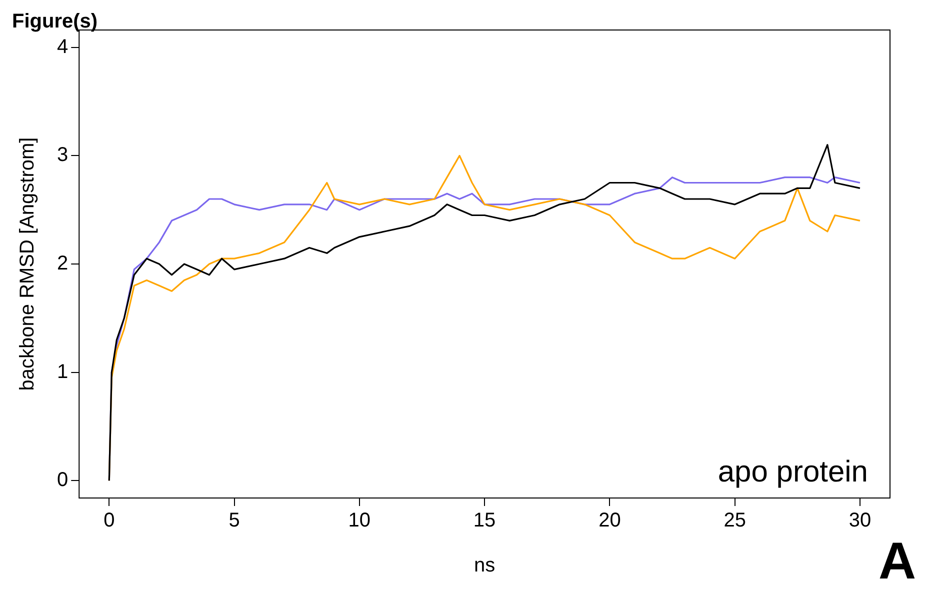 This screenshot has width=926, height=600. Describe the element at coordinates (359, 521) in the screenshot. I see `x-tick-label: 10` at that location.